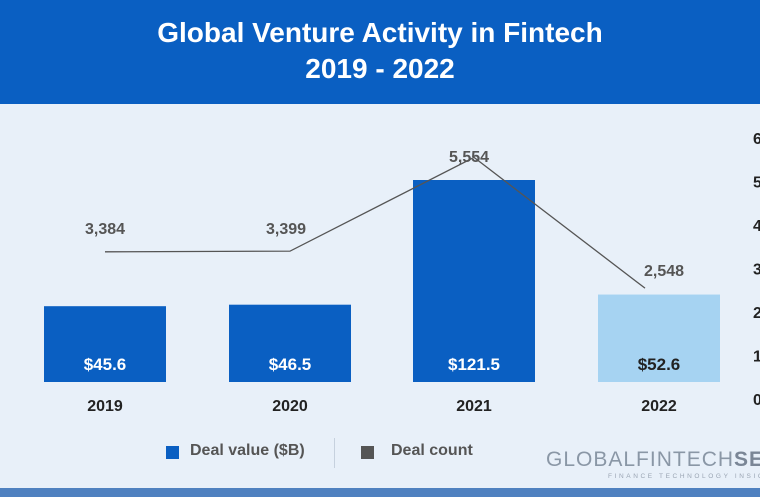 Image resolution: width=760 pixels, height=497 pixels. What do you see at coordinates (105, 364) in the screenshot?
I see `bar-value-label-2019: $45.6` at bounding box center [105, 364].